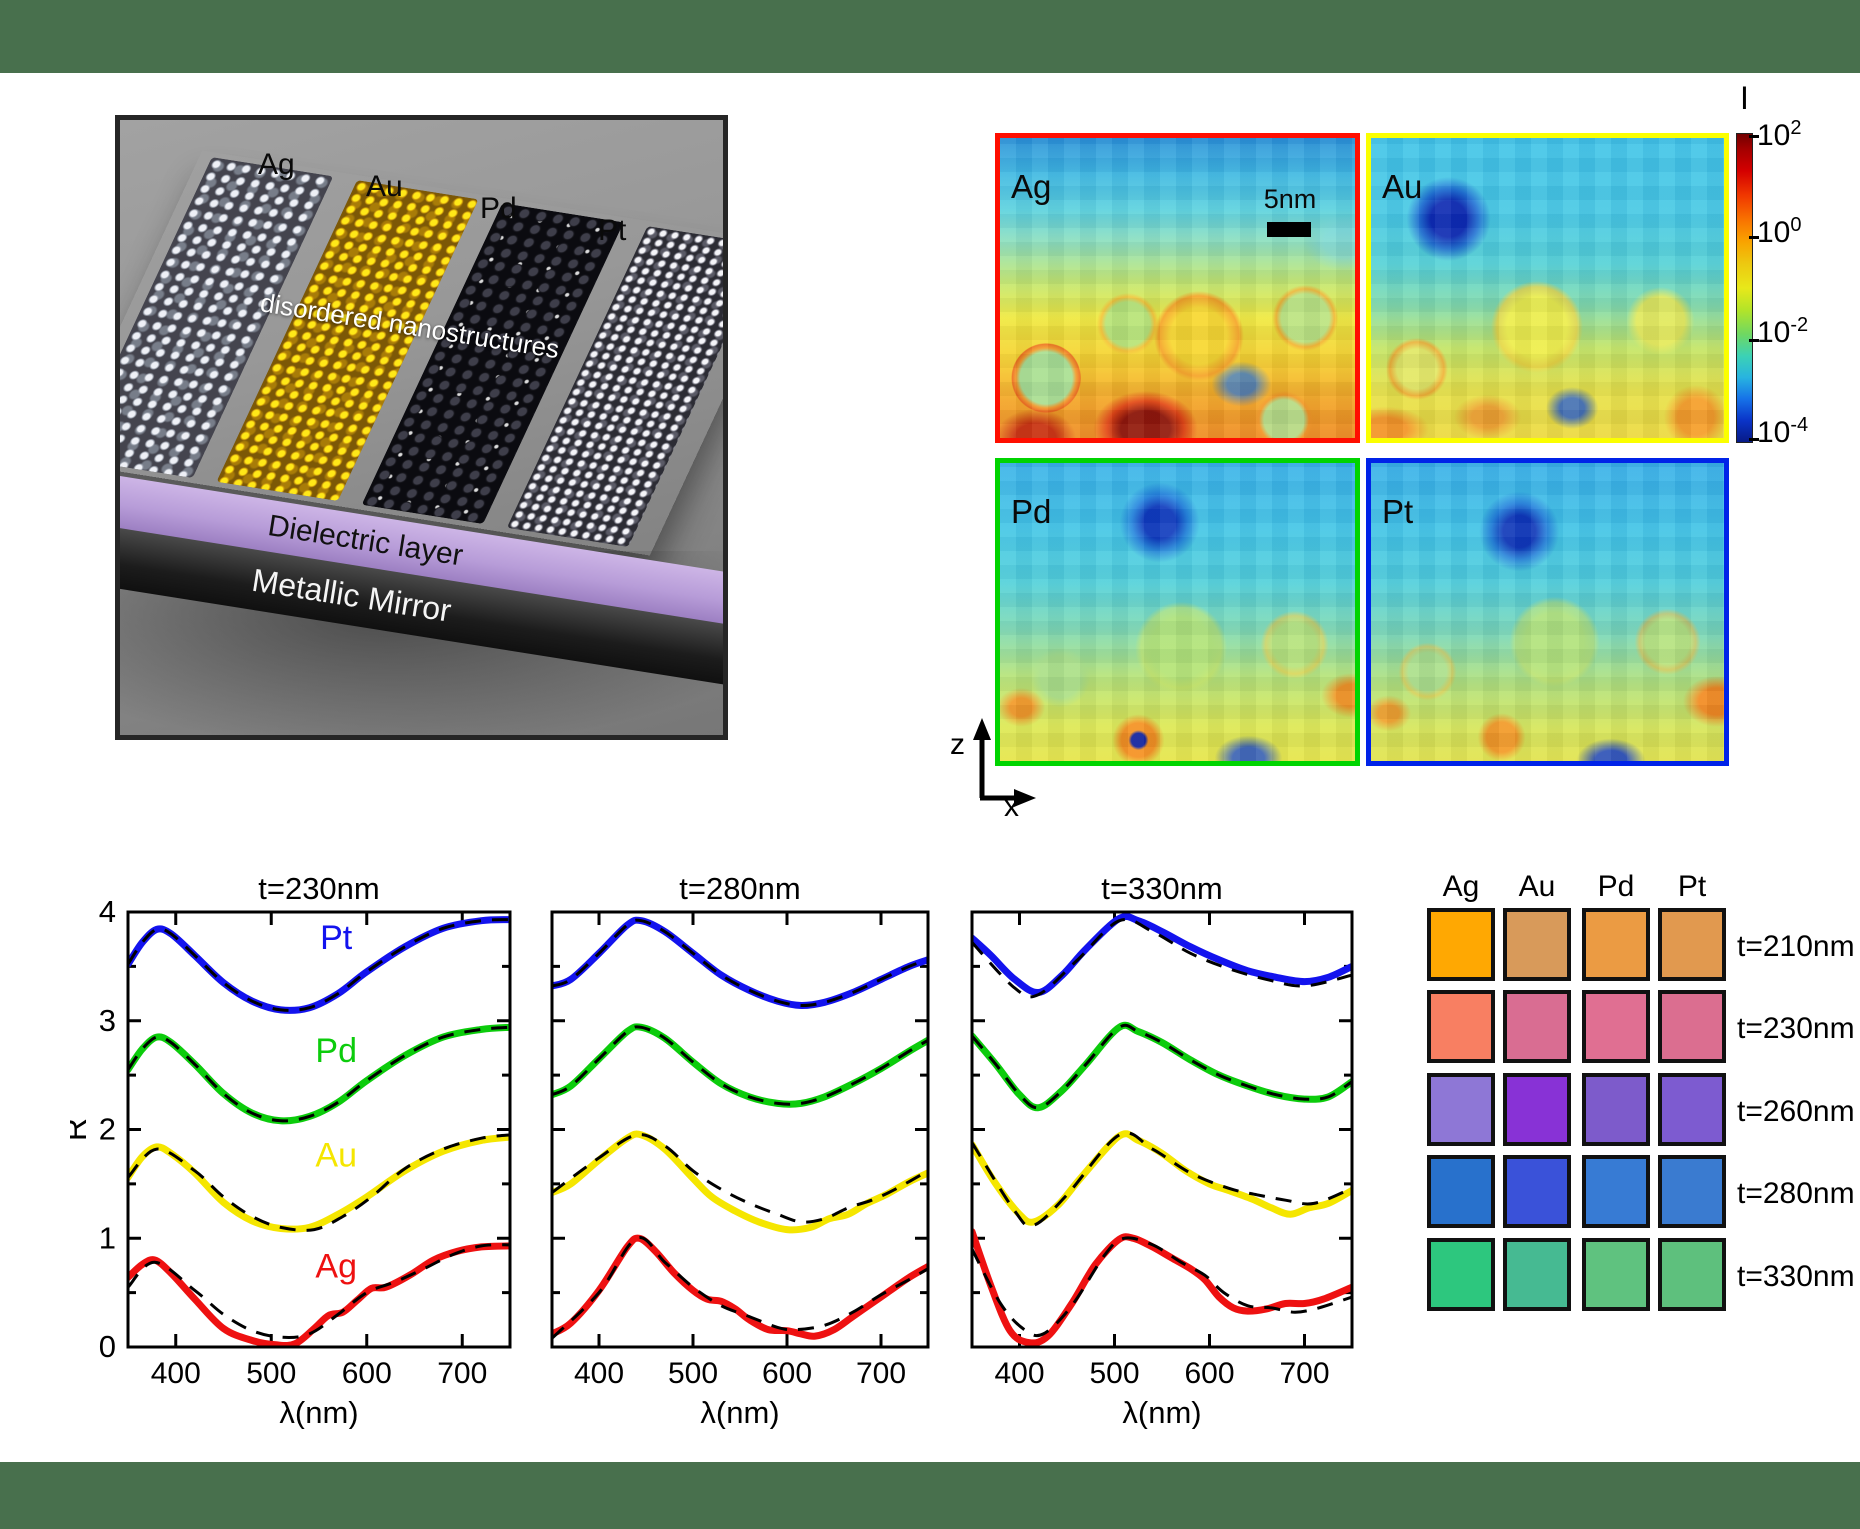  I want to click on chart-title: t=280nm, so click(740, 889).